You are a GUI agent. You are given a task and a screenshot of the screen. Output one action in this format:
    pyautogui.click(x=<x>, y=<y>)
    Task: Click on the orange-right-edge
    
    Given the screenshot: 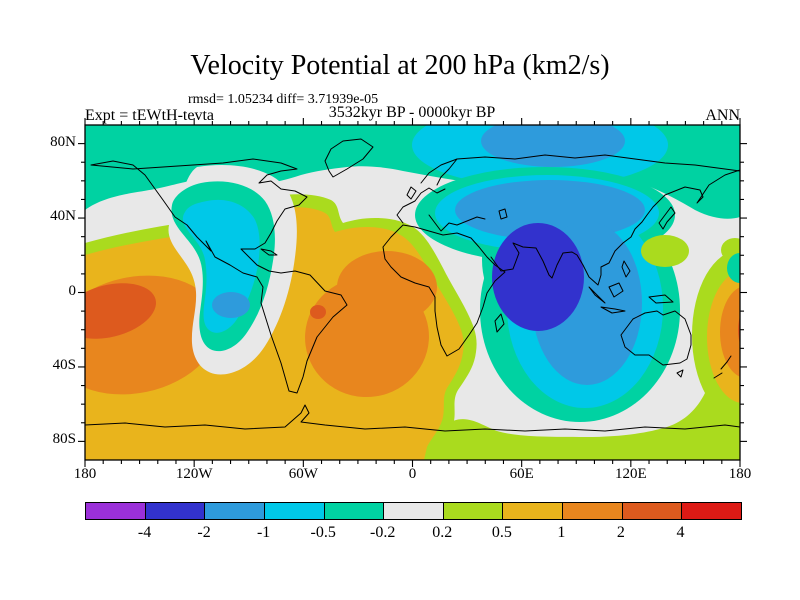 What is the action you would take?
    pyautogui.click(x=730, y=332)
    